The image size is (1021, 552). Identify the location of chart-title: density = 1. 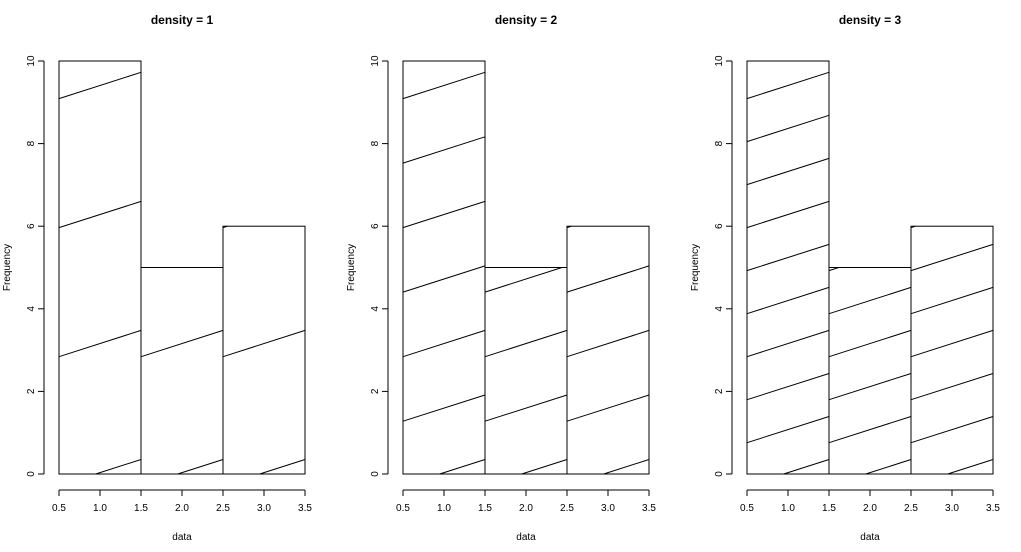
(182, 20).